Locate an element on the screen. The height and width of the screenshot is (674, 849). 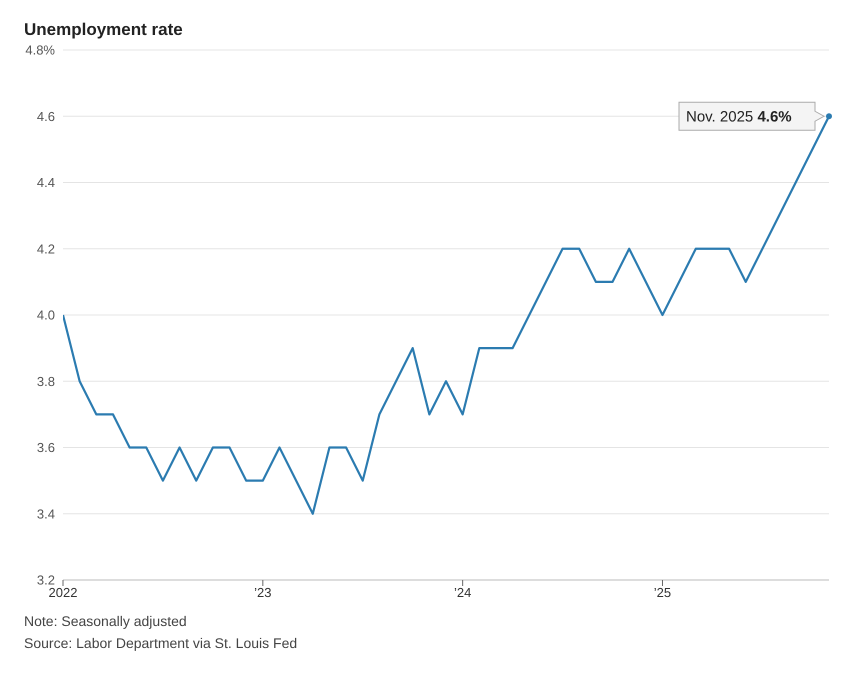
y-tick-label: 4.6 is located at coordinates (45, 116).